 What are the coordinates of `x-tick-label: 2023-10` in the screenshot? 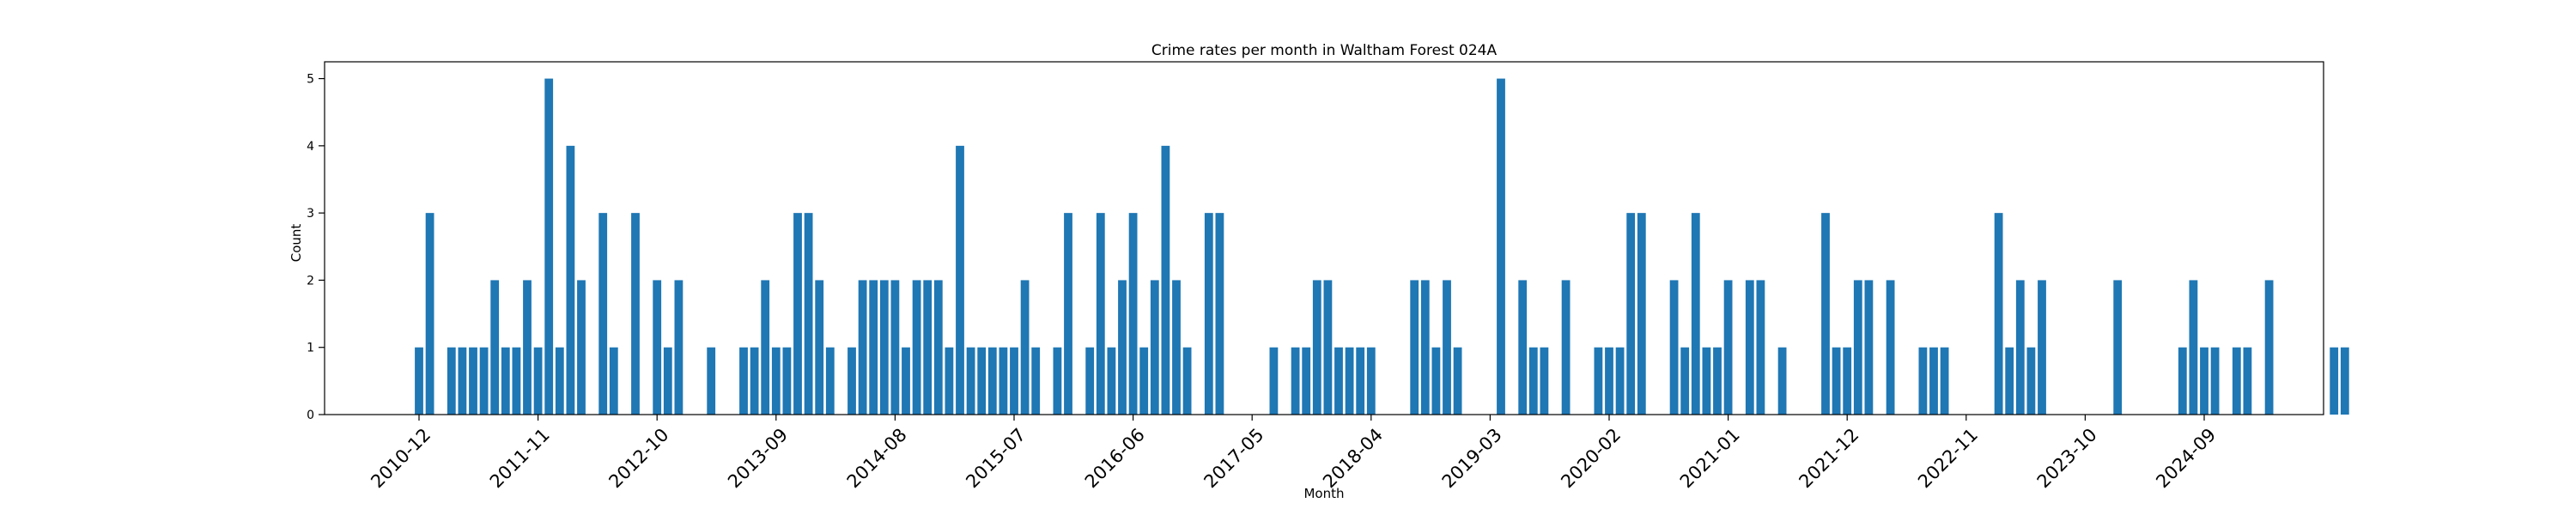 It's located at (2067, 458).